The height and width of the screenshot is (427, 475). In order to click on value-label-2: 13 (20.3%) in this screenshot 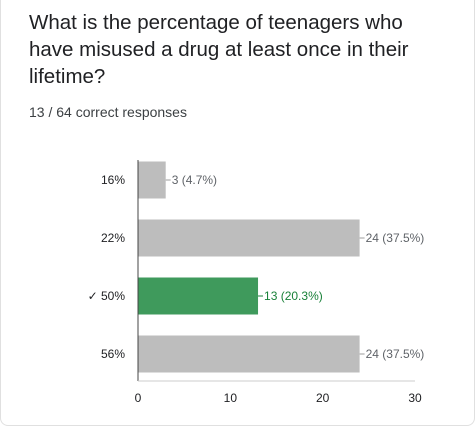, I will do `click(293, 296)`.